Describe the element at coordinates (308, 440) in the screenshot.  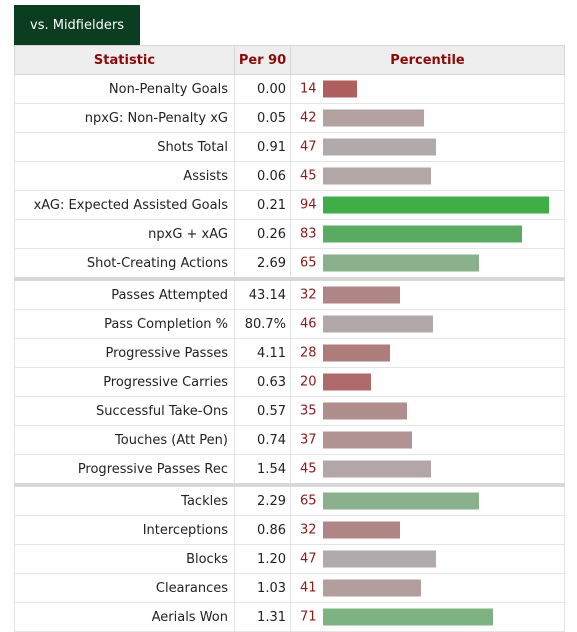
I see `percentile-value: 37` at that location.